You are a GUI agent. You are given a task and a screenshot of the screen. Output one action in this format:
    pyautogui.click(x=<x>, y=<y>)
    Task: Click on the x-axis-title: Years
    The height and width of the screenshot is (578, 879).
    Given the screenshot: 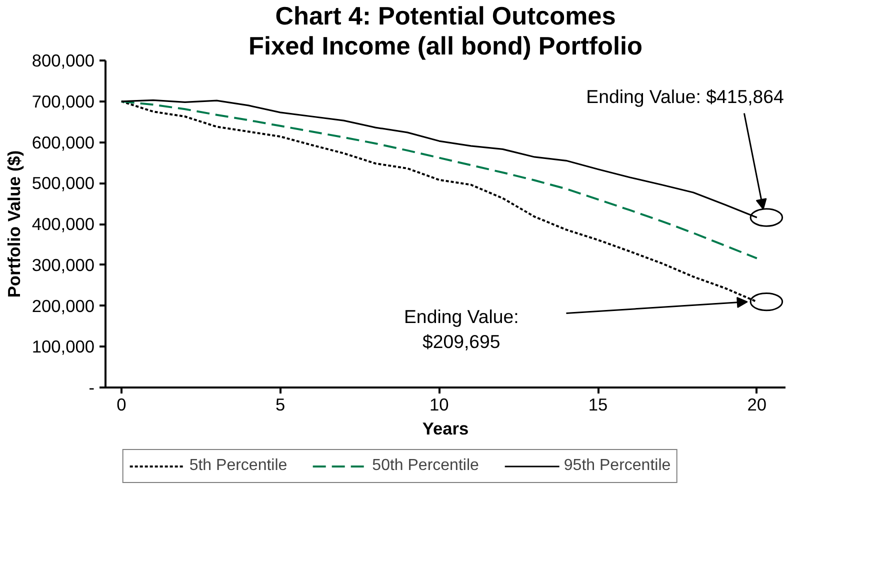 What is the action you would take?
    pyautogui.click(x=445, y=428)
    